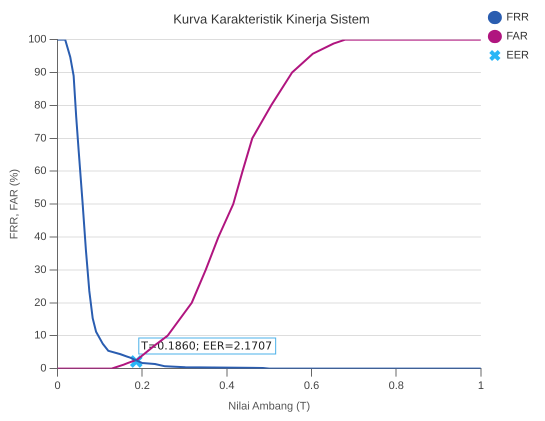 This screenshot has height=421, width=545. Describe the element at coordinates (518, 56) in the screenshot. I see `legend-label: EER` at that location.